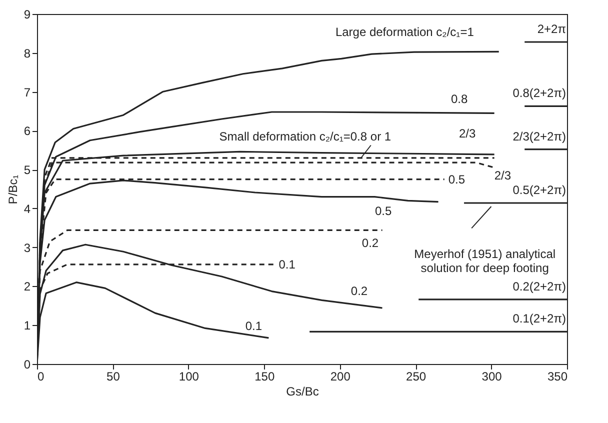 The image size is (608, 423). I want to click on x-tick-label: 100, so click(189, 377).